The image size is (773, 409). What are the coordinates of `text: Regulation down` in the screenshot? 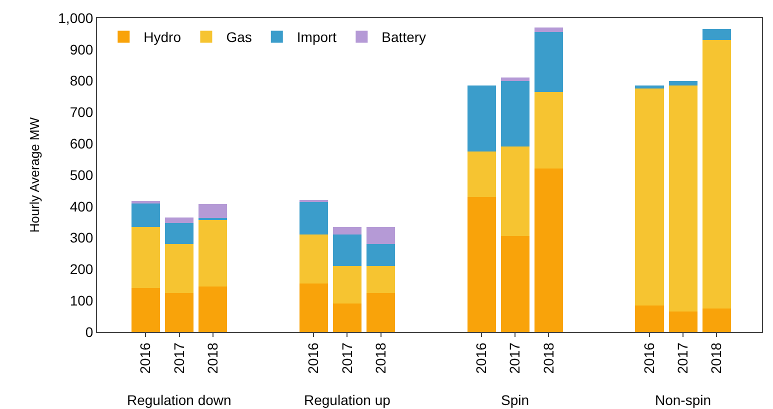 It's located at (179, 400).